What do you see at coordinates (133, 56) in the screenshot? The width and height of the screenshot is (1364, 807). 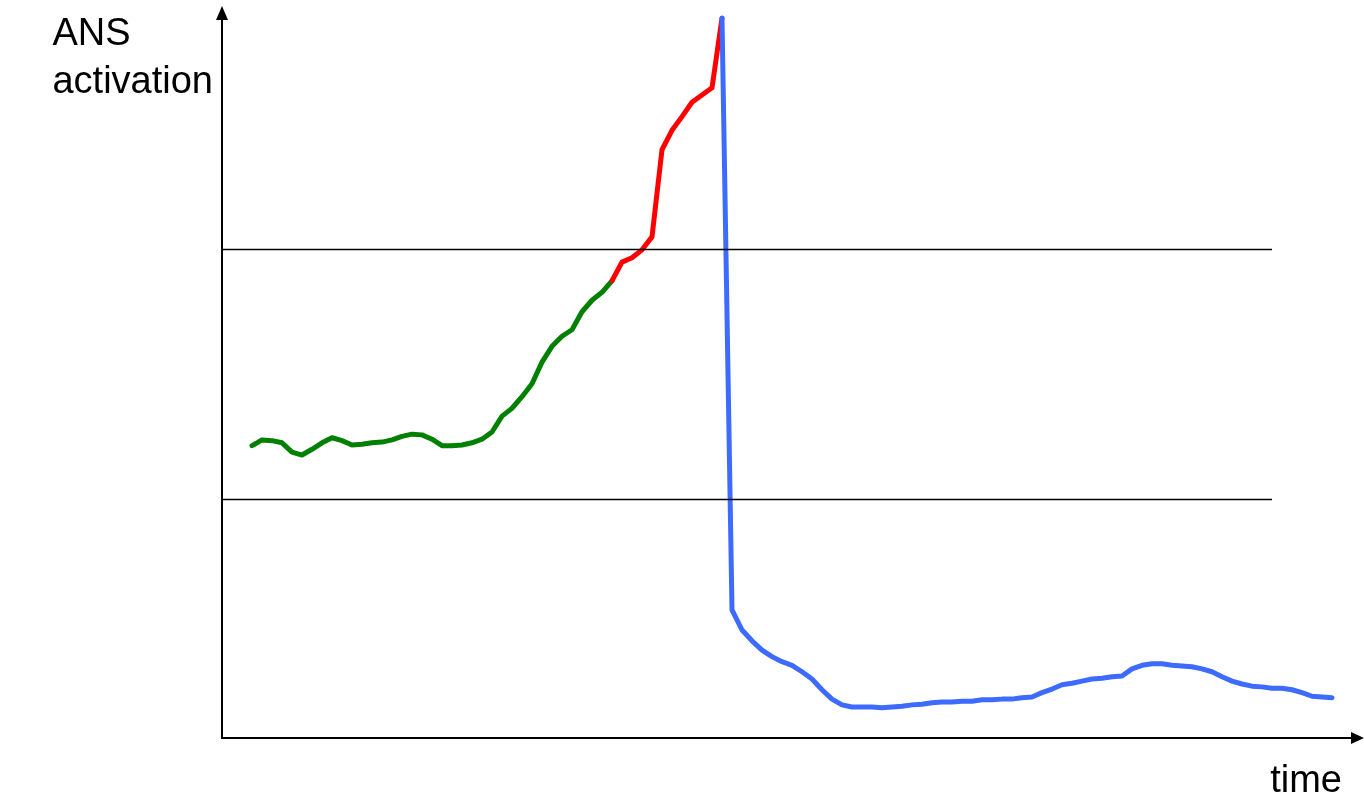 I see `y-axis-title: ANS activation` at bounding box center [133, 56].